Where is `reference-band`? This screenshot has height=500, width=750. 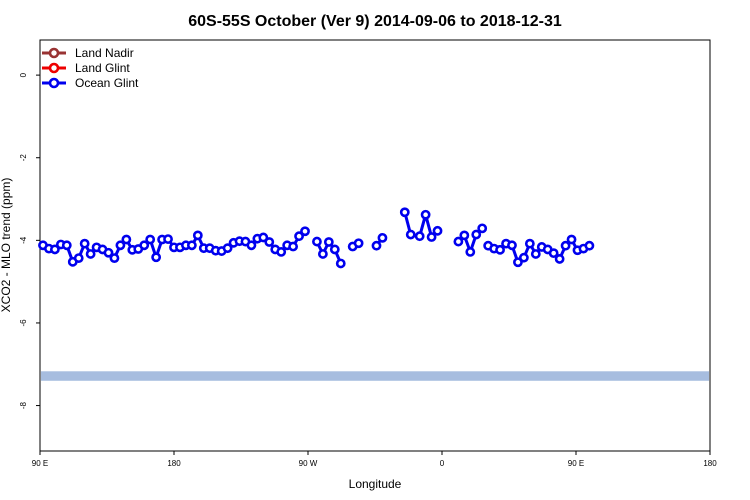
reference-band is located at coordinates (375, 376).